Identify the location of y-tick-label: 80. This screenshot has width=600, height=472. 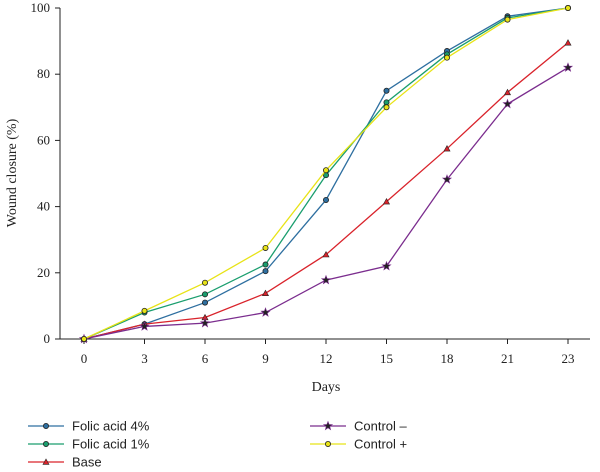
(43, 73).